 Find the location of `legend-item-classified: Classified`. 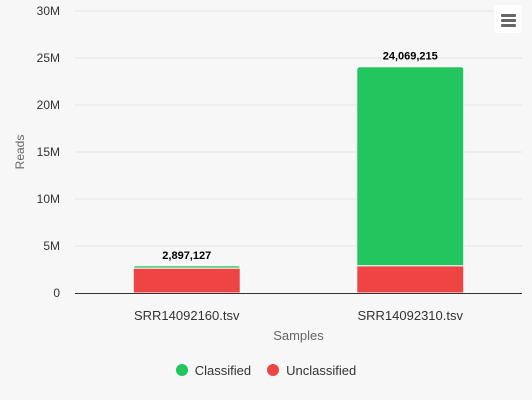

legend-item-classified: Classified is located at coordinates (213, 370).